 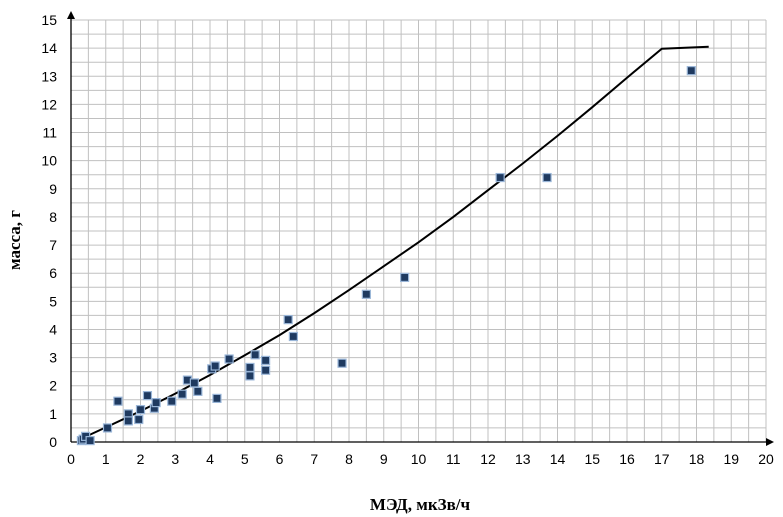 I want to click on x-tick-label: 12, so click(x=488, y=459).